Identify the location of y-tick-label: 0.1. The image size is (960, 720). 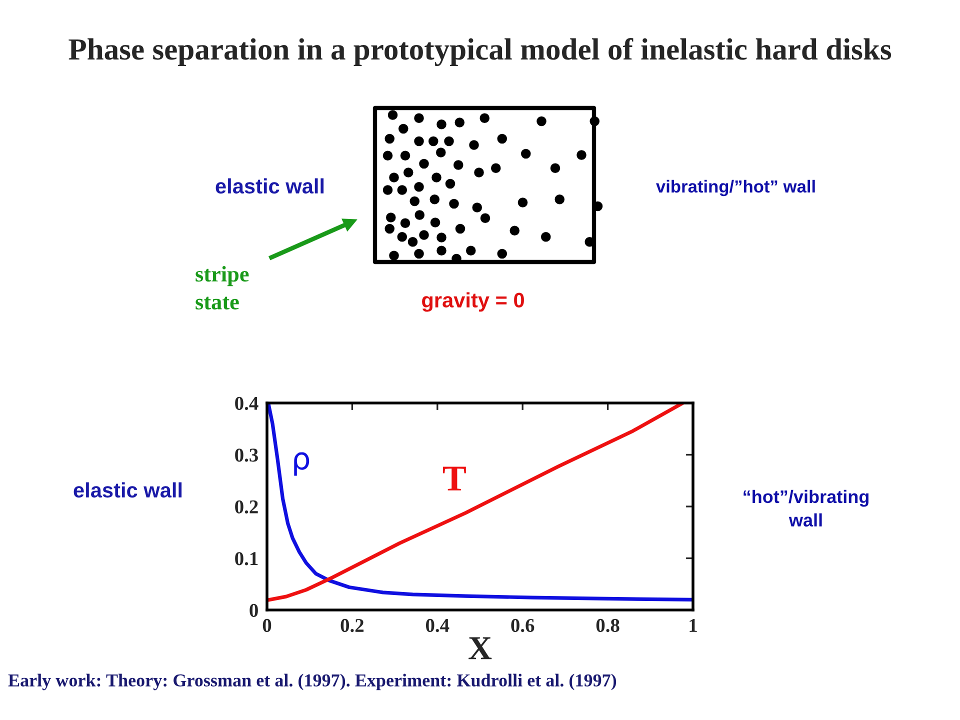
(246, 559).